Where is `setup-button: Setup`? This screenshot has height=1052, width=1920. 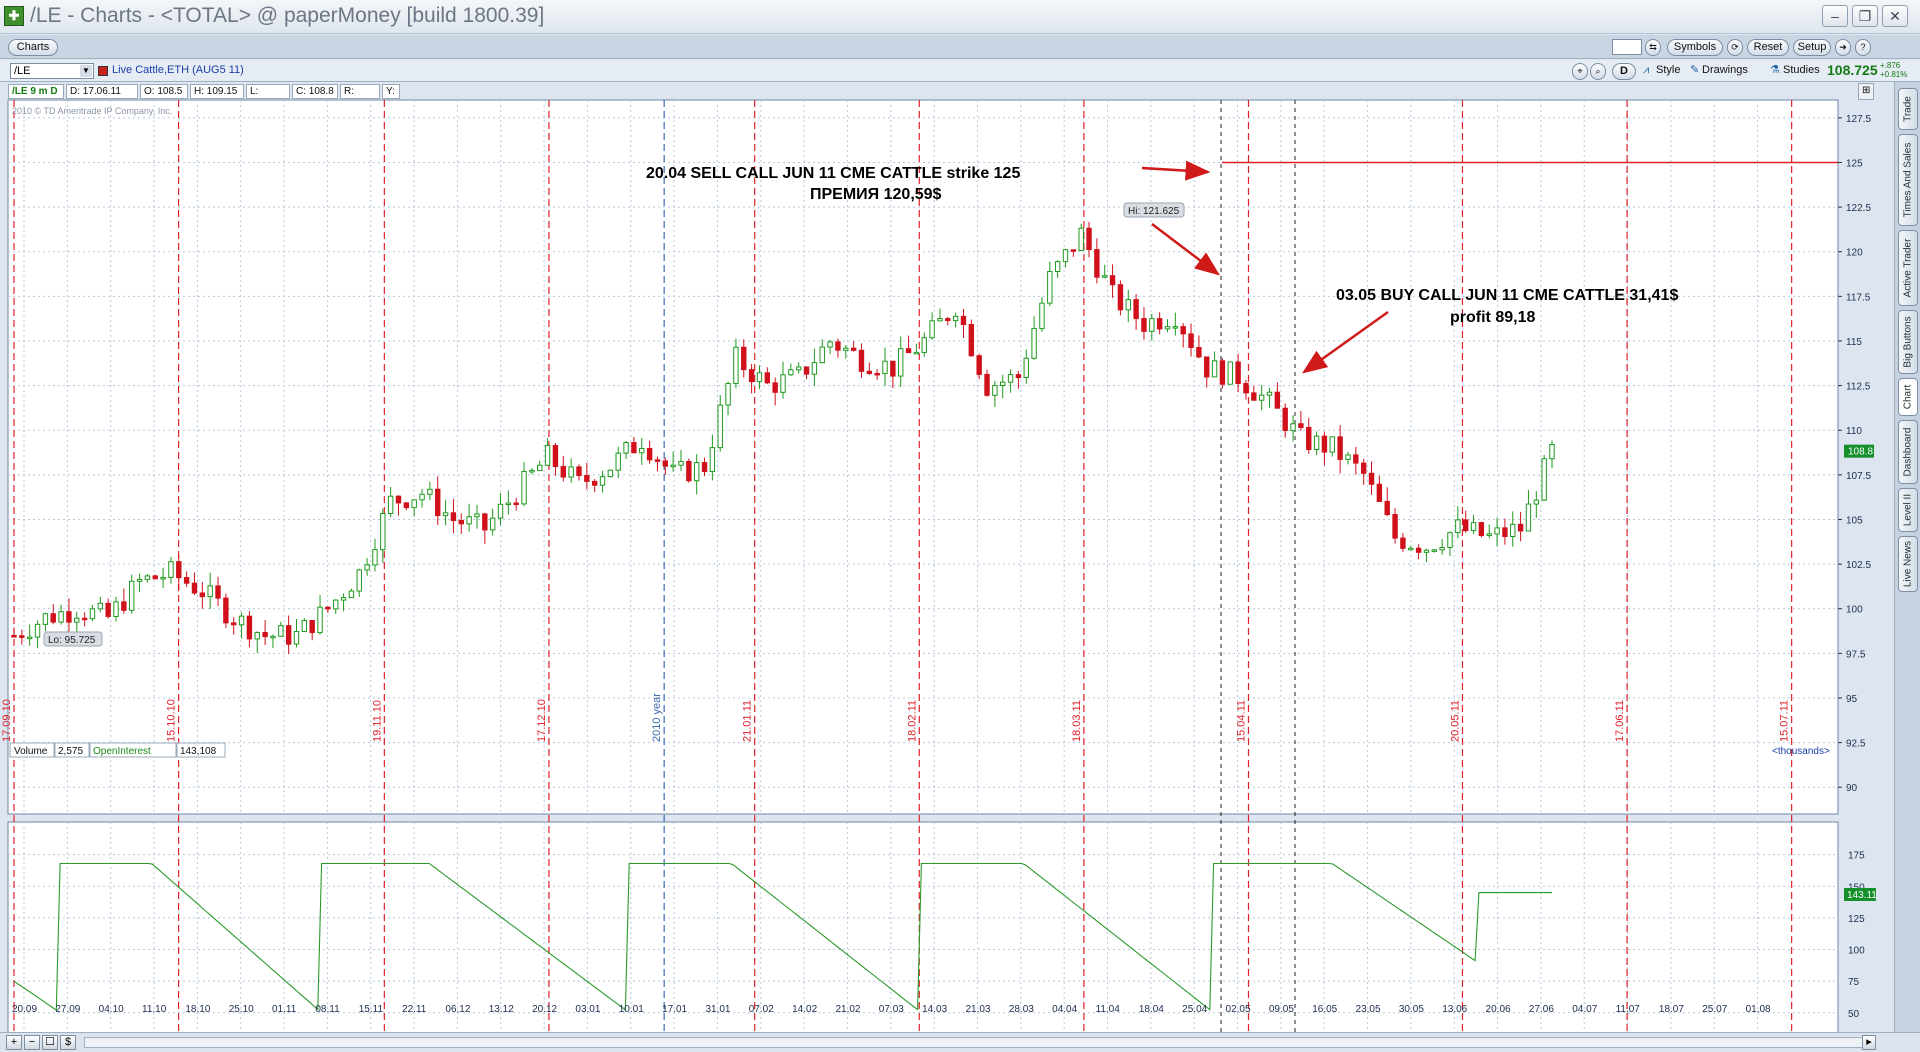
setup-button: Setup is located at coordinates (1812, 47).